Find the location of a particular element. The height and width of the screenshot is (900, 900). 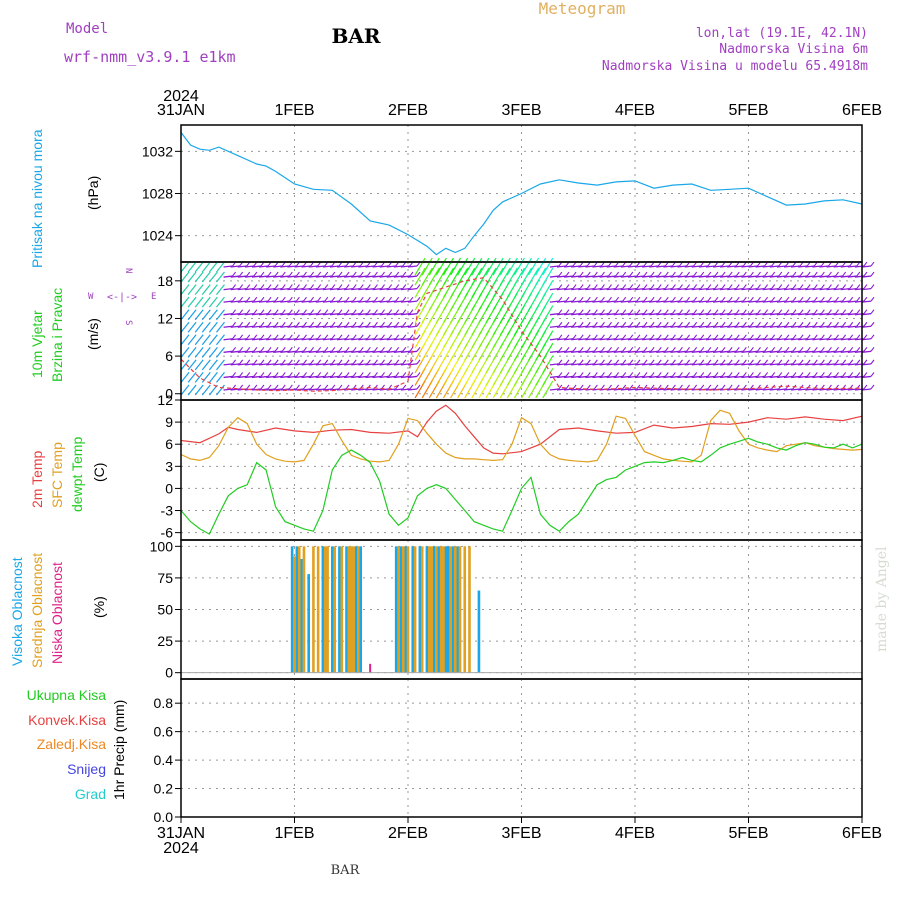

precip-label-snow: Snijeg is located at coordinates (86, 769).